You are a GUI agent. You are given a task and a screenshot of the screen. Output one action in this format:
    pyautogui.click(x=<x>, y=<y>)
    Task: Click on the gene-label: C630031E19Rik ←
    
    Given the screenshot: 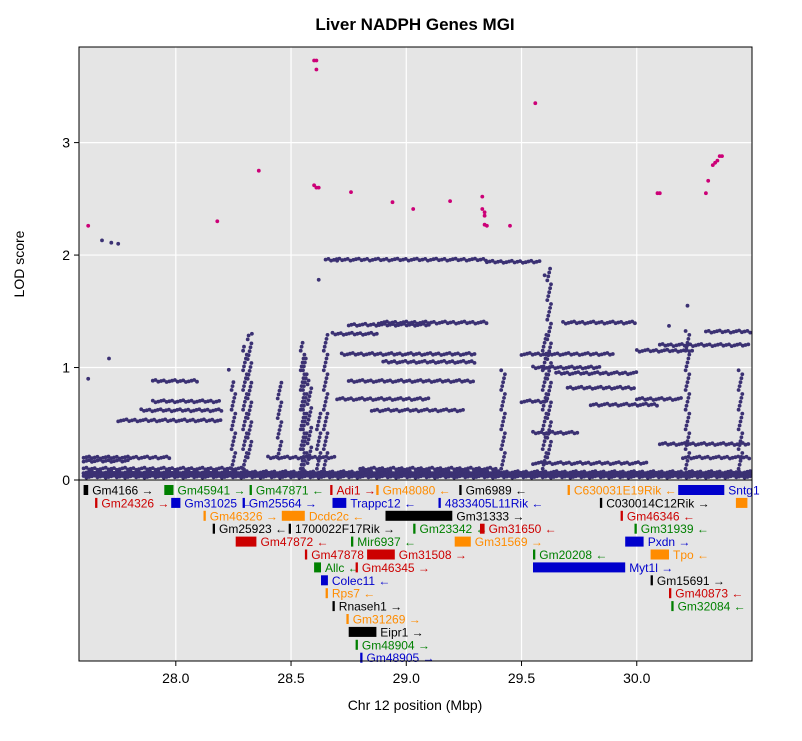 What is the action you would take?
    pyautogui.click(x=625, y=491)
    